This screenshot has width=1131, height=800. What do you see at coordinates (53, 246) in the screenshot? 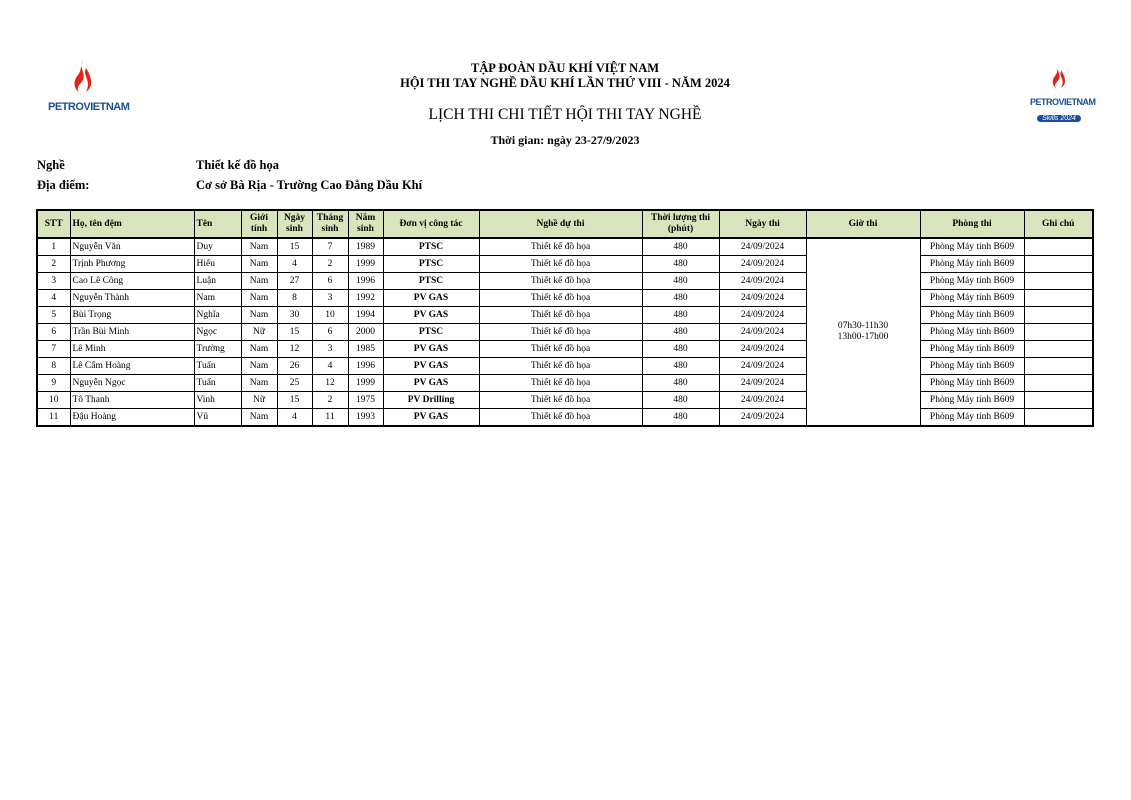
I see `stt-cell: 1` at bounding box center [53, 246].